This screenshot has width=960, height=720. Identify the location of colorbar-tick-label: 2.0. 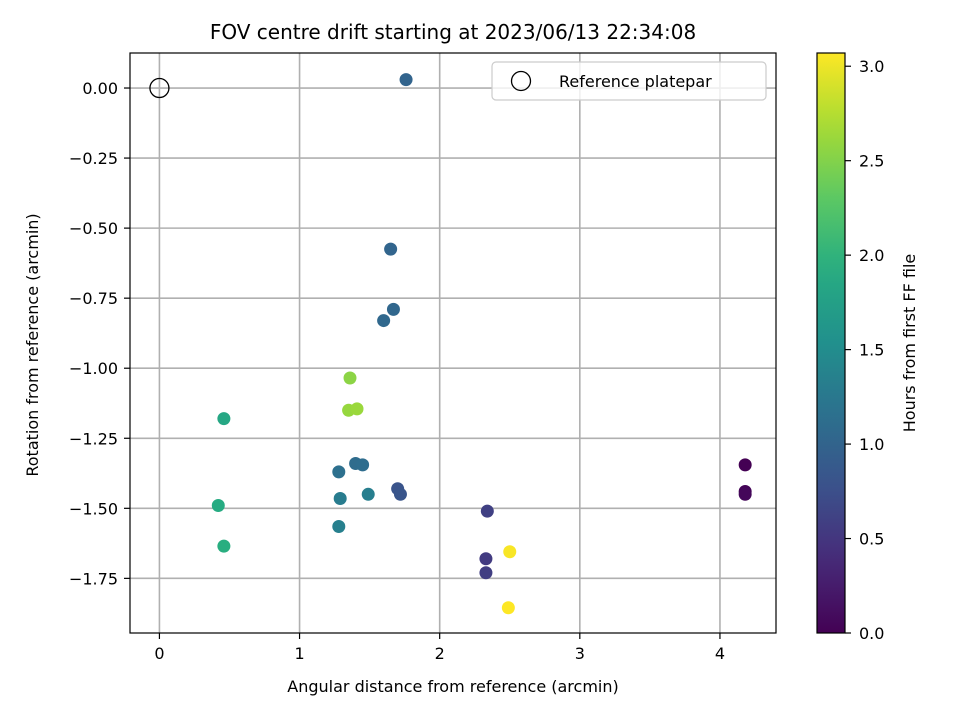
(871, 255).